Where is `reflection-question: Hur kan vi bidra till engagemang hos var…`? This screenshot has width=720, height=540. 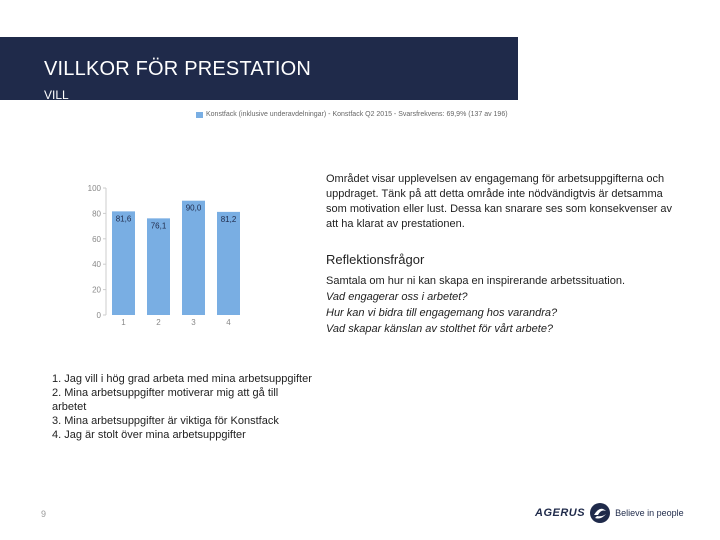
reflection-question: Hur kan vi bidra till engagemang hos var… is located at coordinates (442, 313).